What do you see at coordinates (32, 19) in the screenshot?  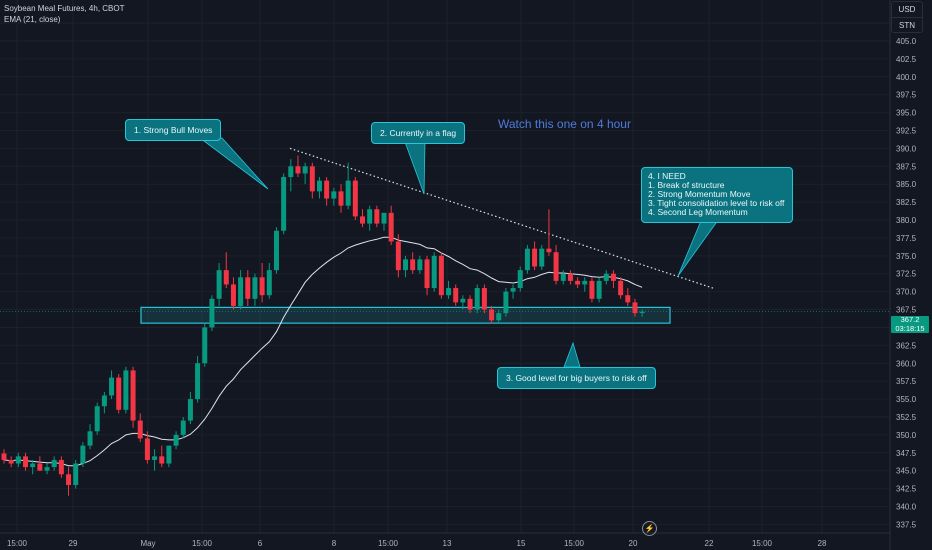 I see `ema-legend: EMA (21, close)` at bounding box center [32, 19].